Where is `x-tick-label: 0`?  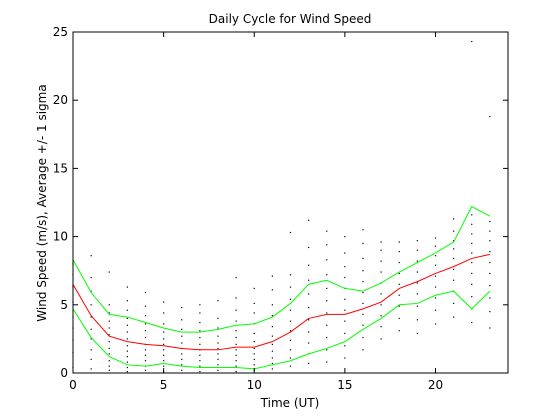 x-tick-label: 0 is located at coordinates (73, 385).